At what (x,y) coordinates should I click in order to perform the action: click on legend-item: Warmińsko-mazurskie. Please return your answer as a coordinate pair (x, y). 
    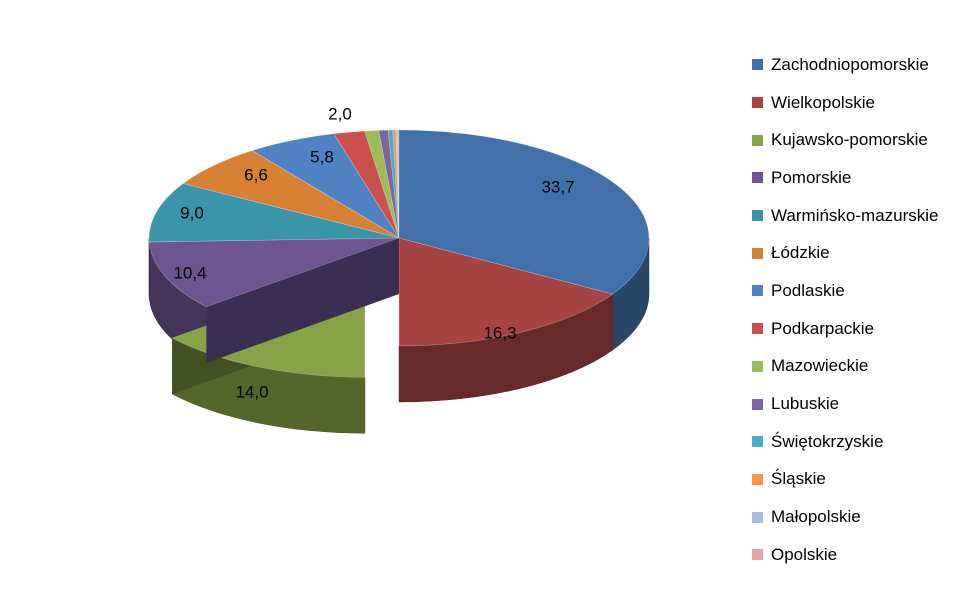
    Looking at the image, I should click on (864, 216).